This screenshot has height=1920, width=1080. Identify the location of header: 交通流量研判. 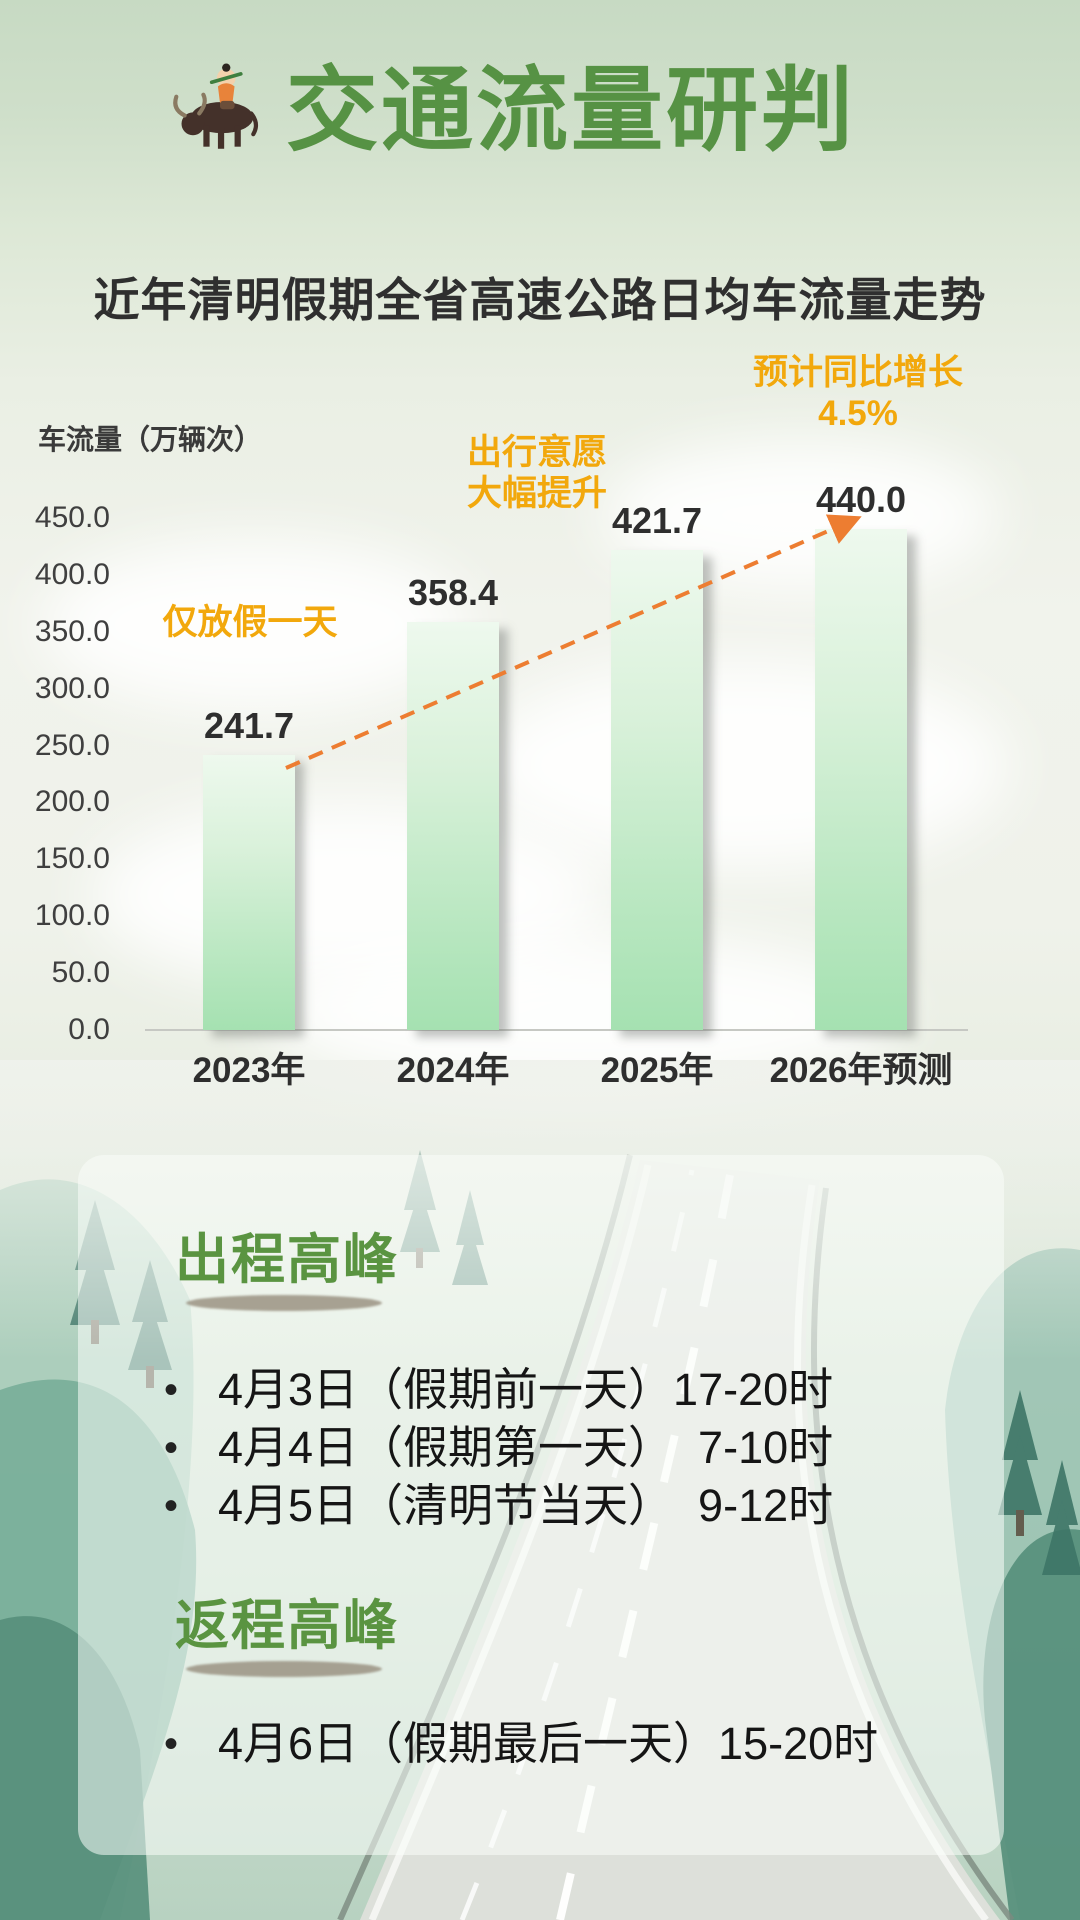
(526, 102).